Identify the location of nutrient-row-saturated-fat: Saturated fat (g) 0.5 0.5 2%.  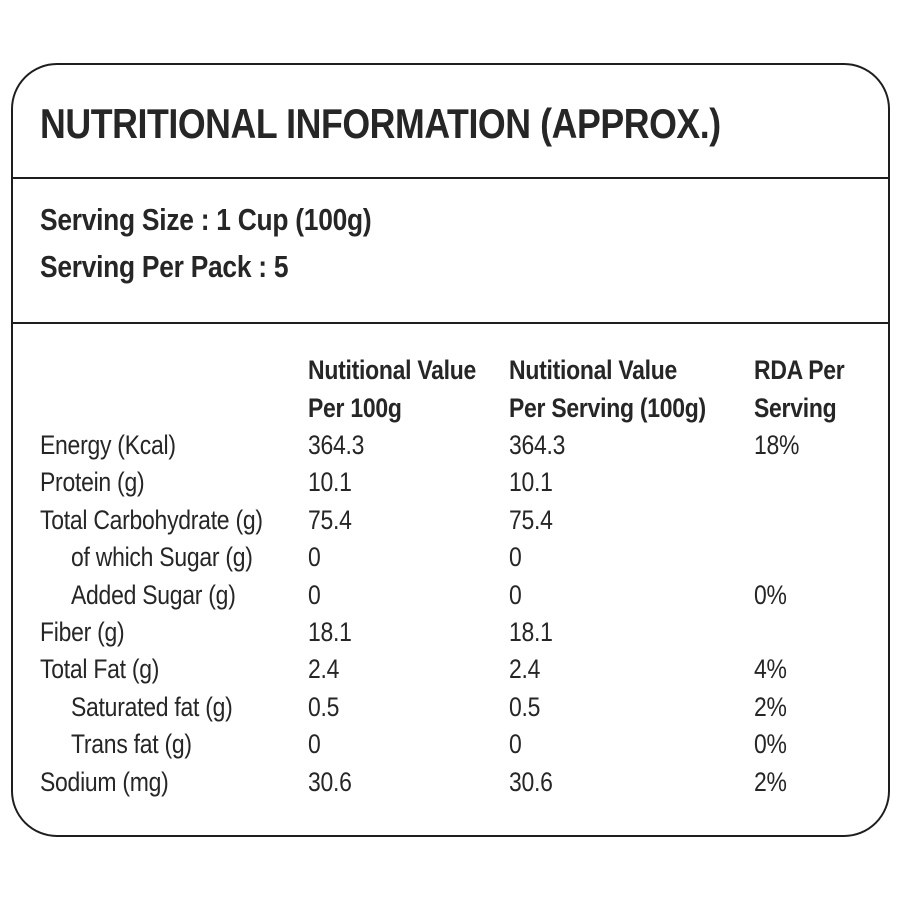
(459, 707).